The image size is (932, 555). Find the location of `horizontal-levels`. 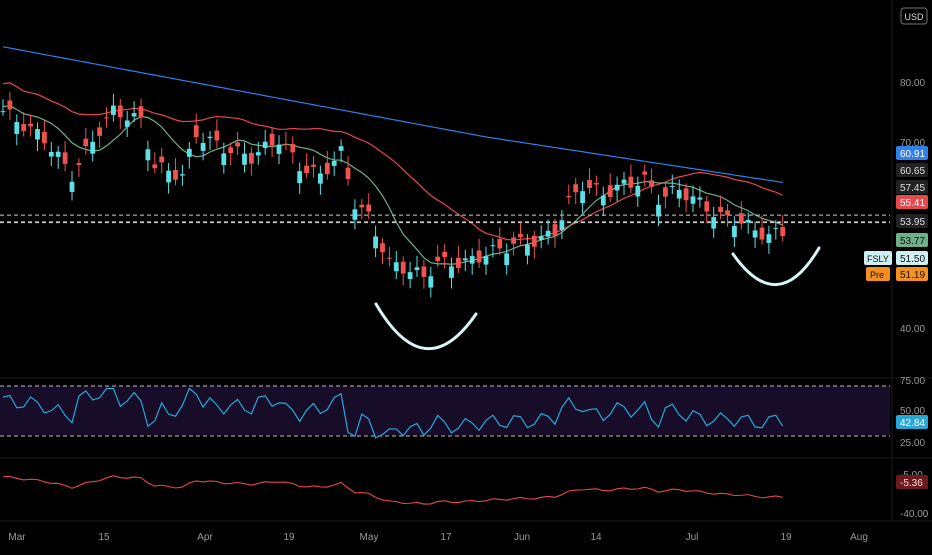

horizontal-levels is located at coordinates (445, 219).